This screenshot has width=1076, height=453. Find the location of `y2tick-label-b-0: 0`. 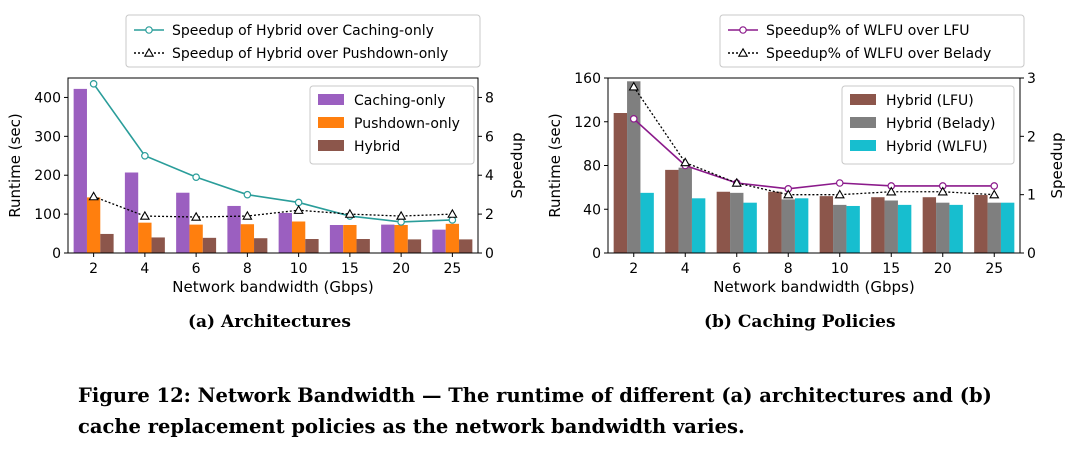

y2tick-label-b-0: 0 is located at coordinates (1031, 254).